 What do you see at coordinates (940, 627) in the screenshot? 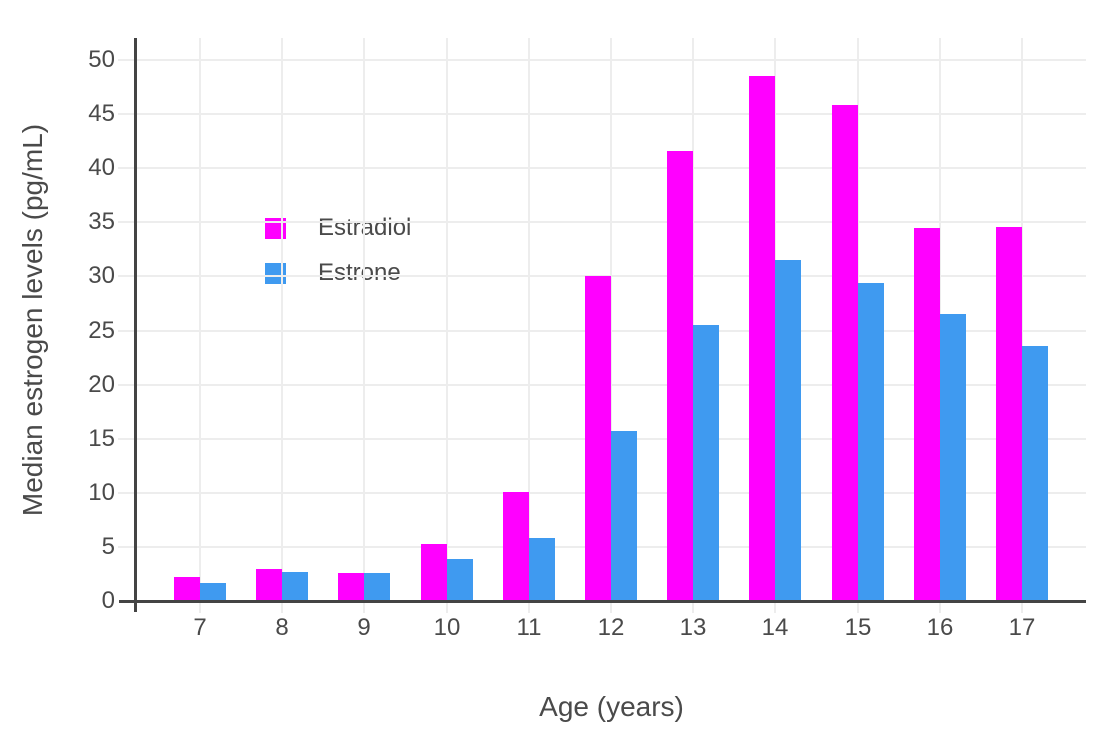
I see `x-tick-label: 16` at bounding box center [940, 627].